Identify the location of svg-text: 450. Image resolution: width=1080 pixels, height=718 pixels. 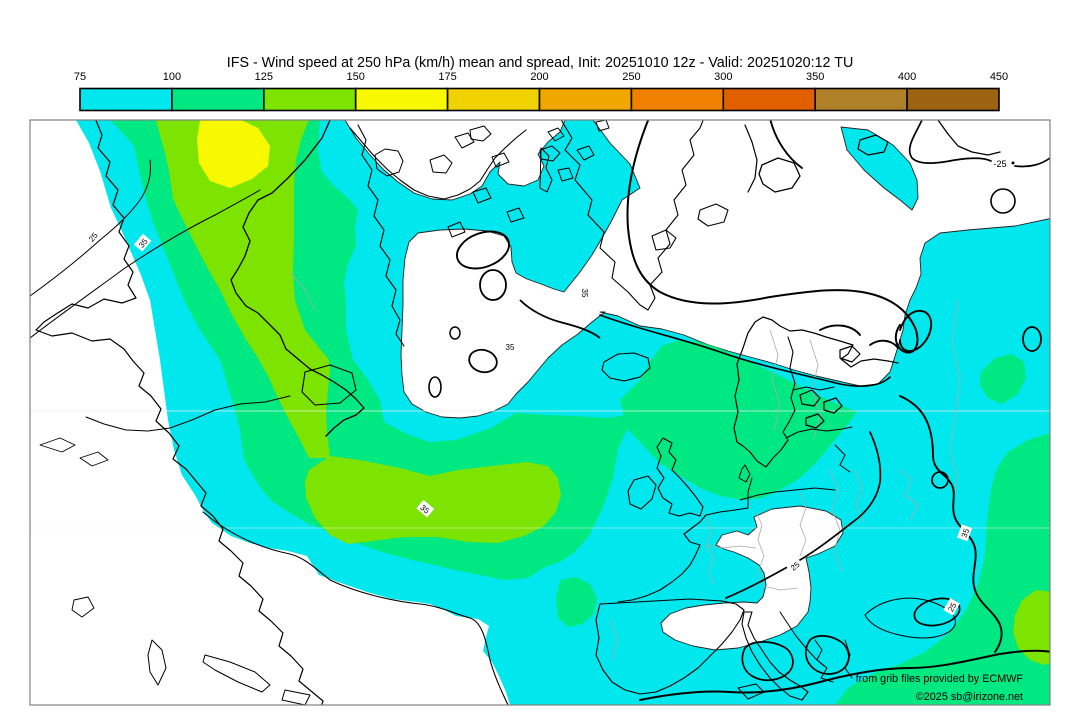
(999, 77).